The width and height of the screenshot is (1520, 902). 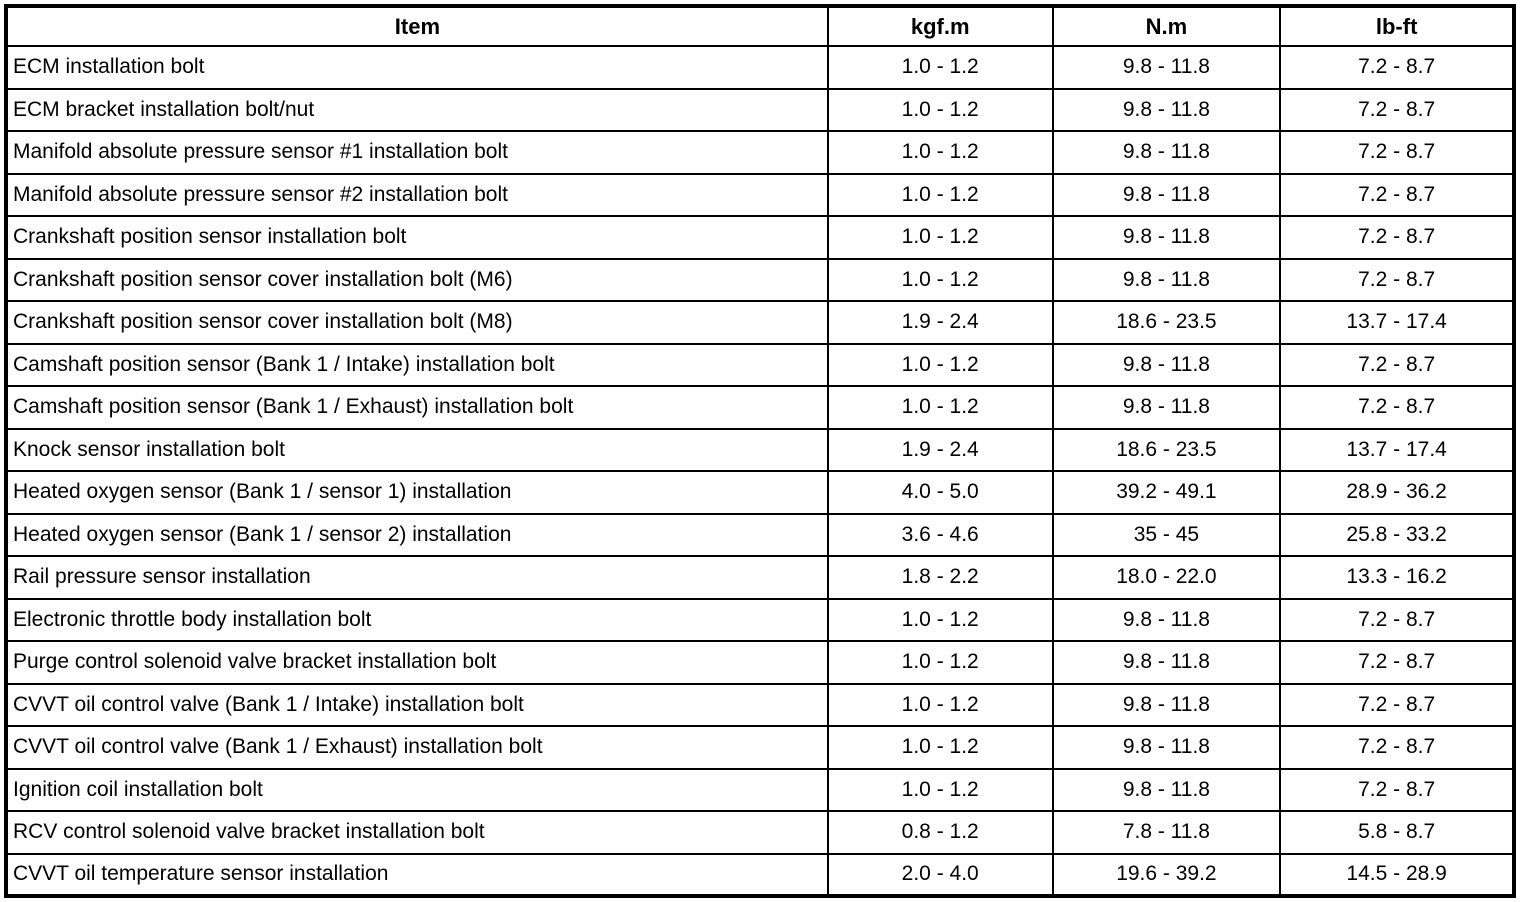 I want to click on value-cell: 39.2 - 49.1, so click(x=1166, y=492).